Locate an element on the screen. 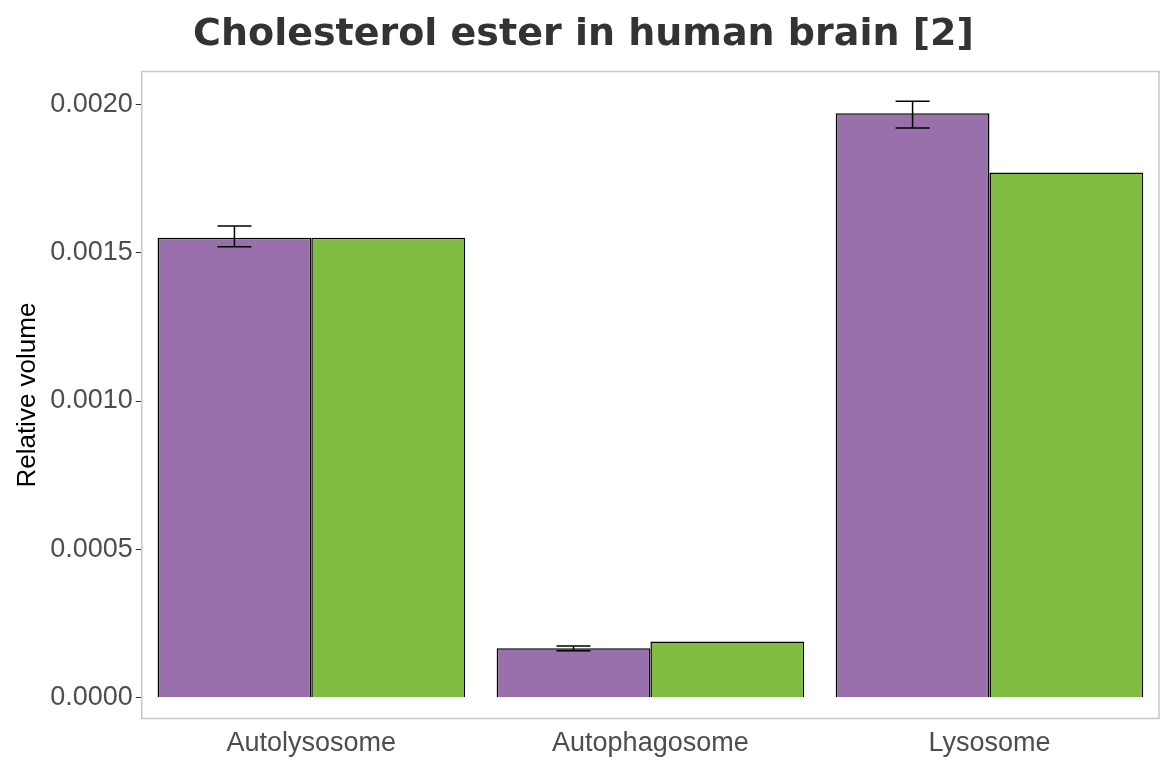  y-tick-label: 0.0015 is located at coordinates (91, 251).